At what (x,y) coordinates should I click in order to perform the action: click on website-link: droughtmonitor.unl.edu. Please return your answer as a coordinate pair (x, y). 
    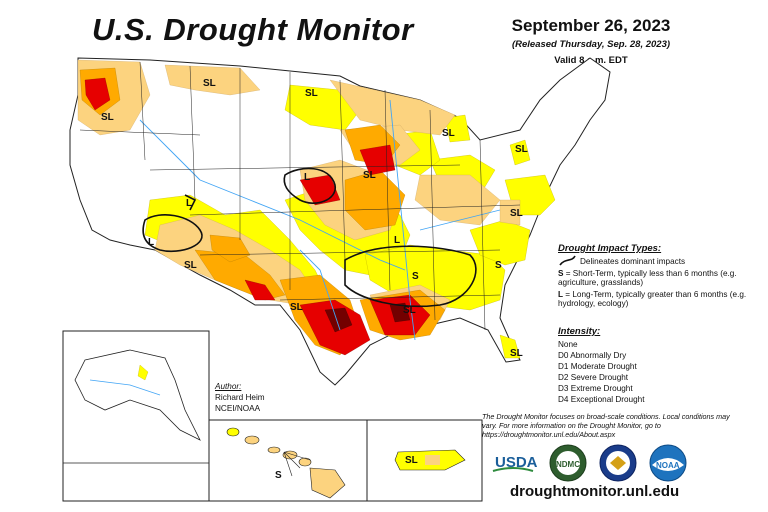
    Looking at the image, I should click on (595, 491).